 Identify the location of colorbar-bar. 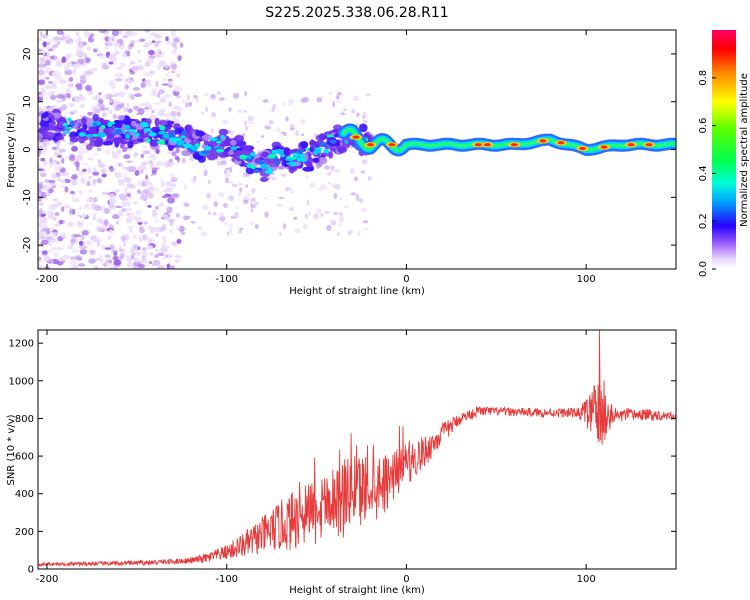
(724, 149).